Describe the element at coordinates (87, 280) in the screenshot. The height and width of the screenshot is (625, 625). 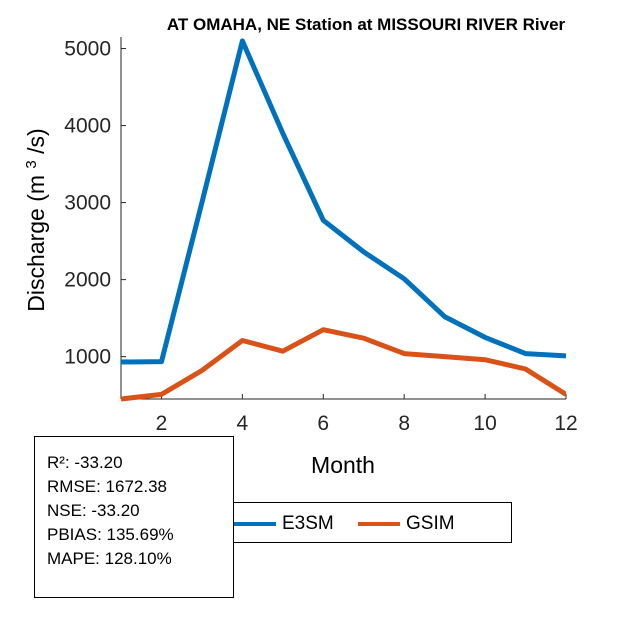
I see `y-tick-label: 2000` at that location.